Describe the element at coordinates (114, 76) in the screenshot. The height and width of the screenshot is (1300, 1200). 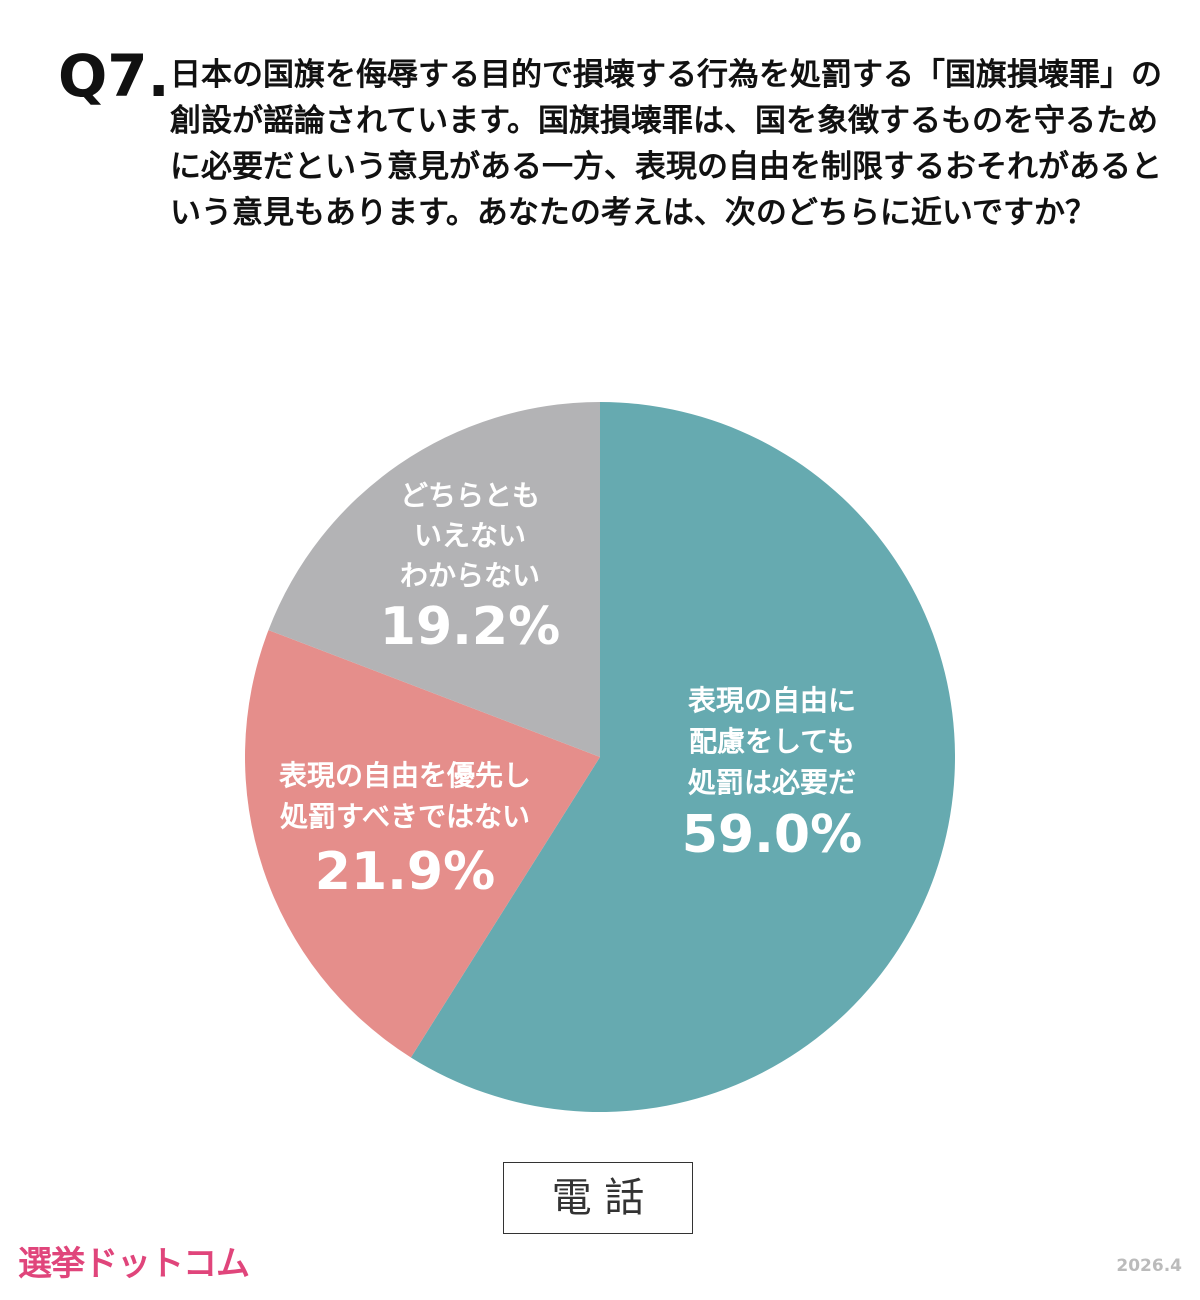
I see `question-number: Q7.` at that location.